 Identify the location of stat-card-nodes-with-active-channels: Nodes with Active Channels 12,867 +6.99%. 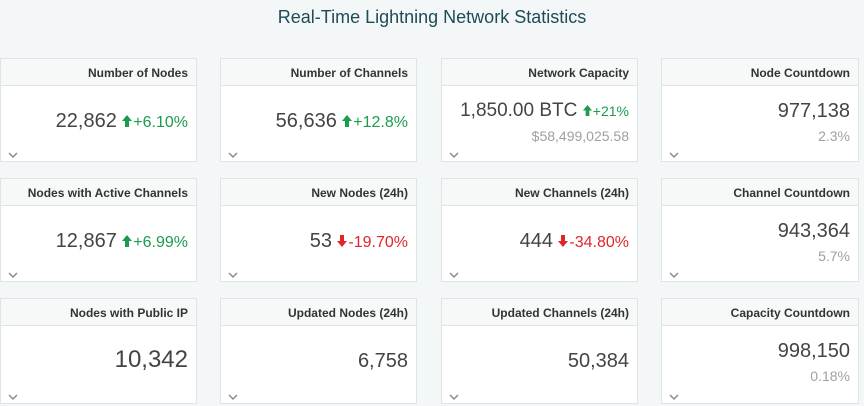
(98, 230).